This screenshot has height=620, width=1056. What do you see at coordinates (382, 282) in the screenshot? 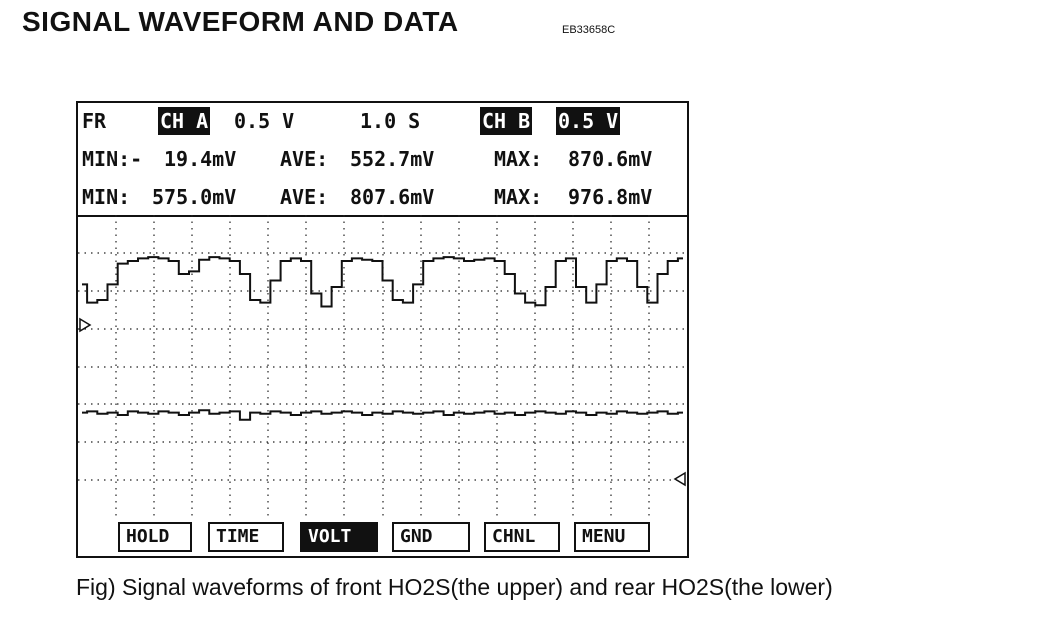
I see `front-ho2s-trace` at bounding box center [382, 282].